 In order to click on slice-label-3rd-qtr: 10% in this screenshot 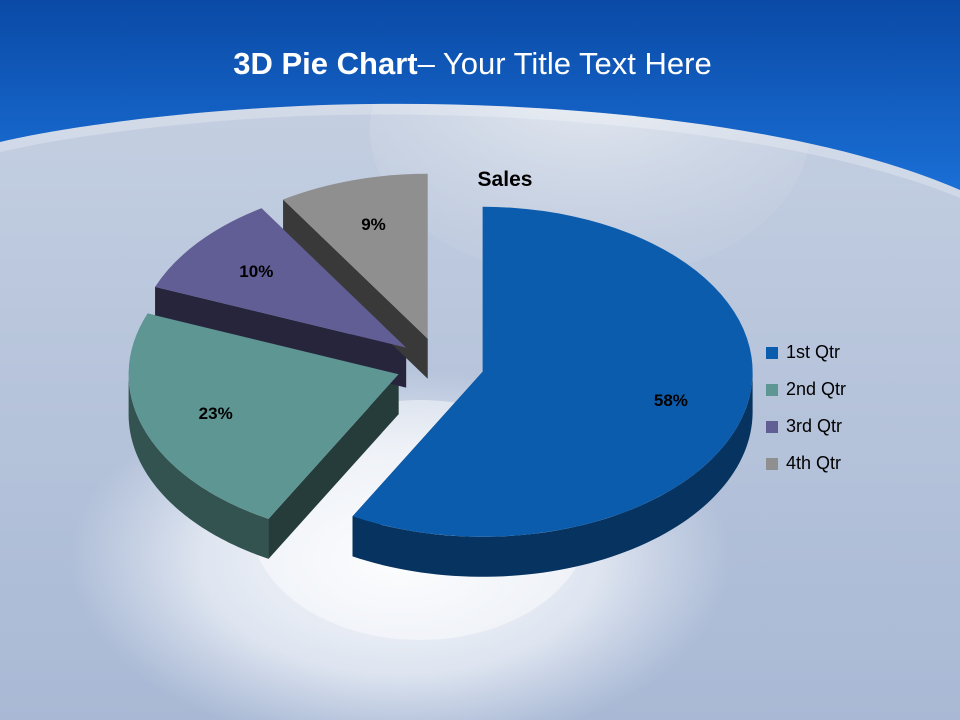, I will do `click(256, 271)`.